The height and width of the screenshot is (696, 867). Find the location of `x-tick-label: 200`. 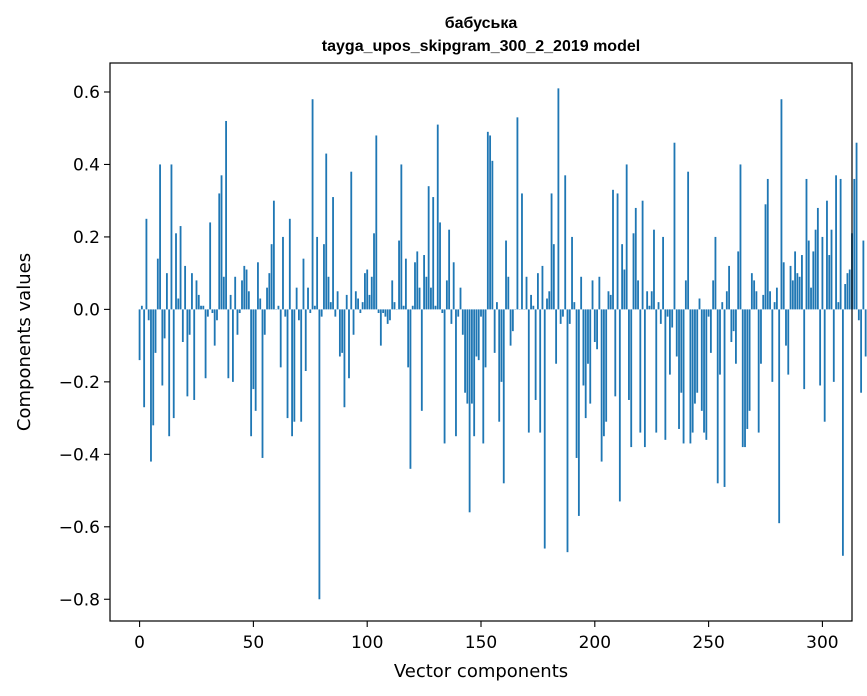

x-tick-label: 200 is located at coordinates (595, 643).